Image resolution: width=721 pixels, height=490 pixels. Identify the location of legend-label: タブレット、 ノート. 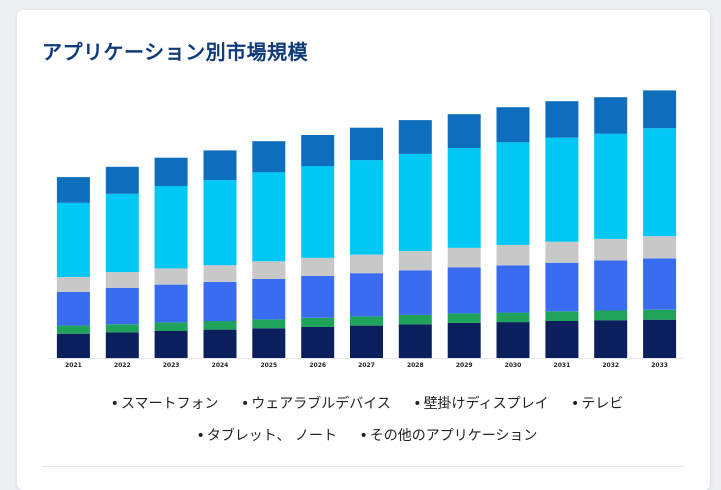
(271, 436).